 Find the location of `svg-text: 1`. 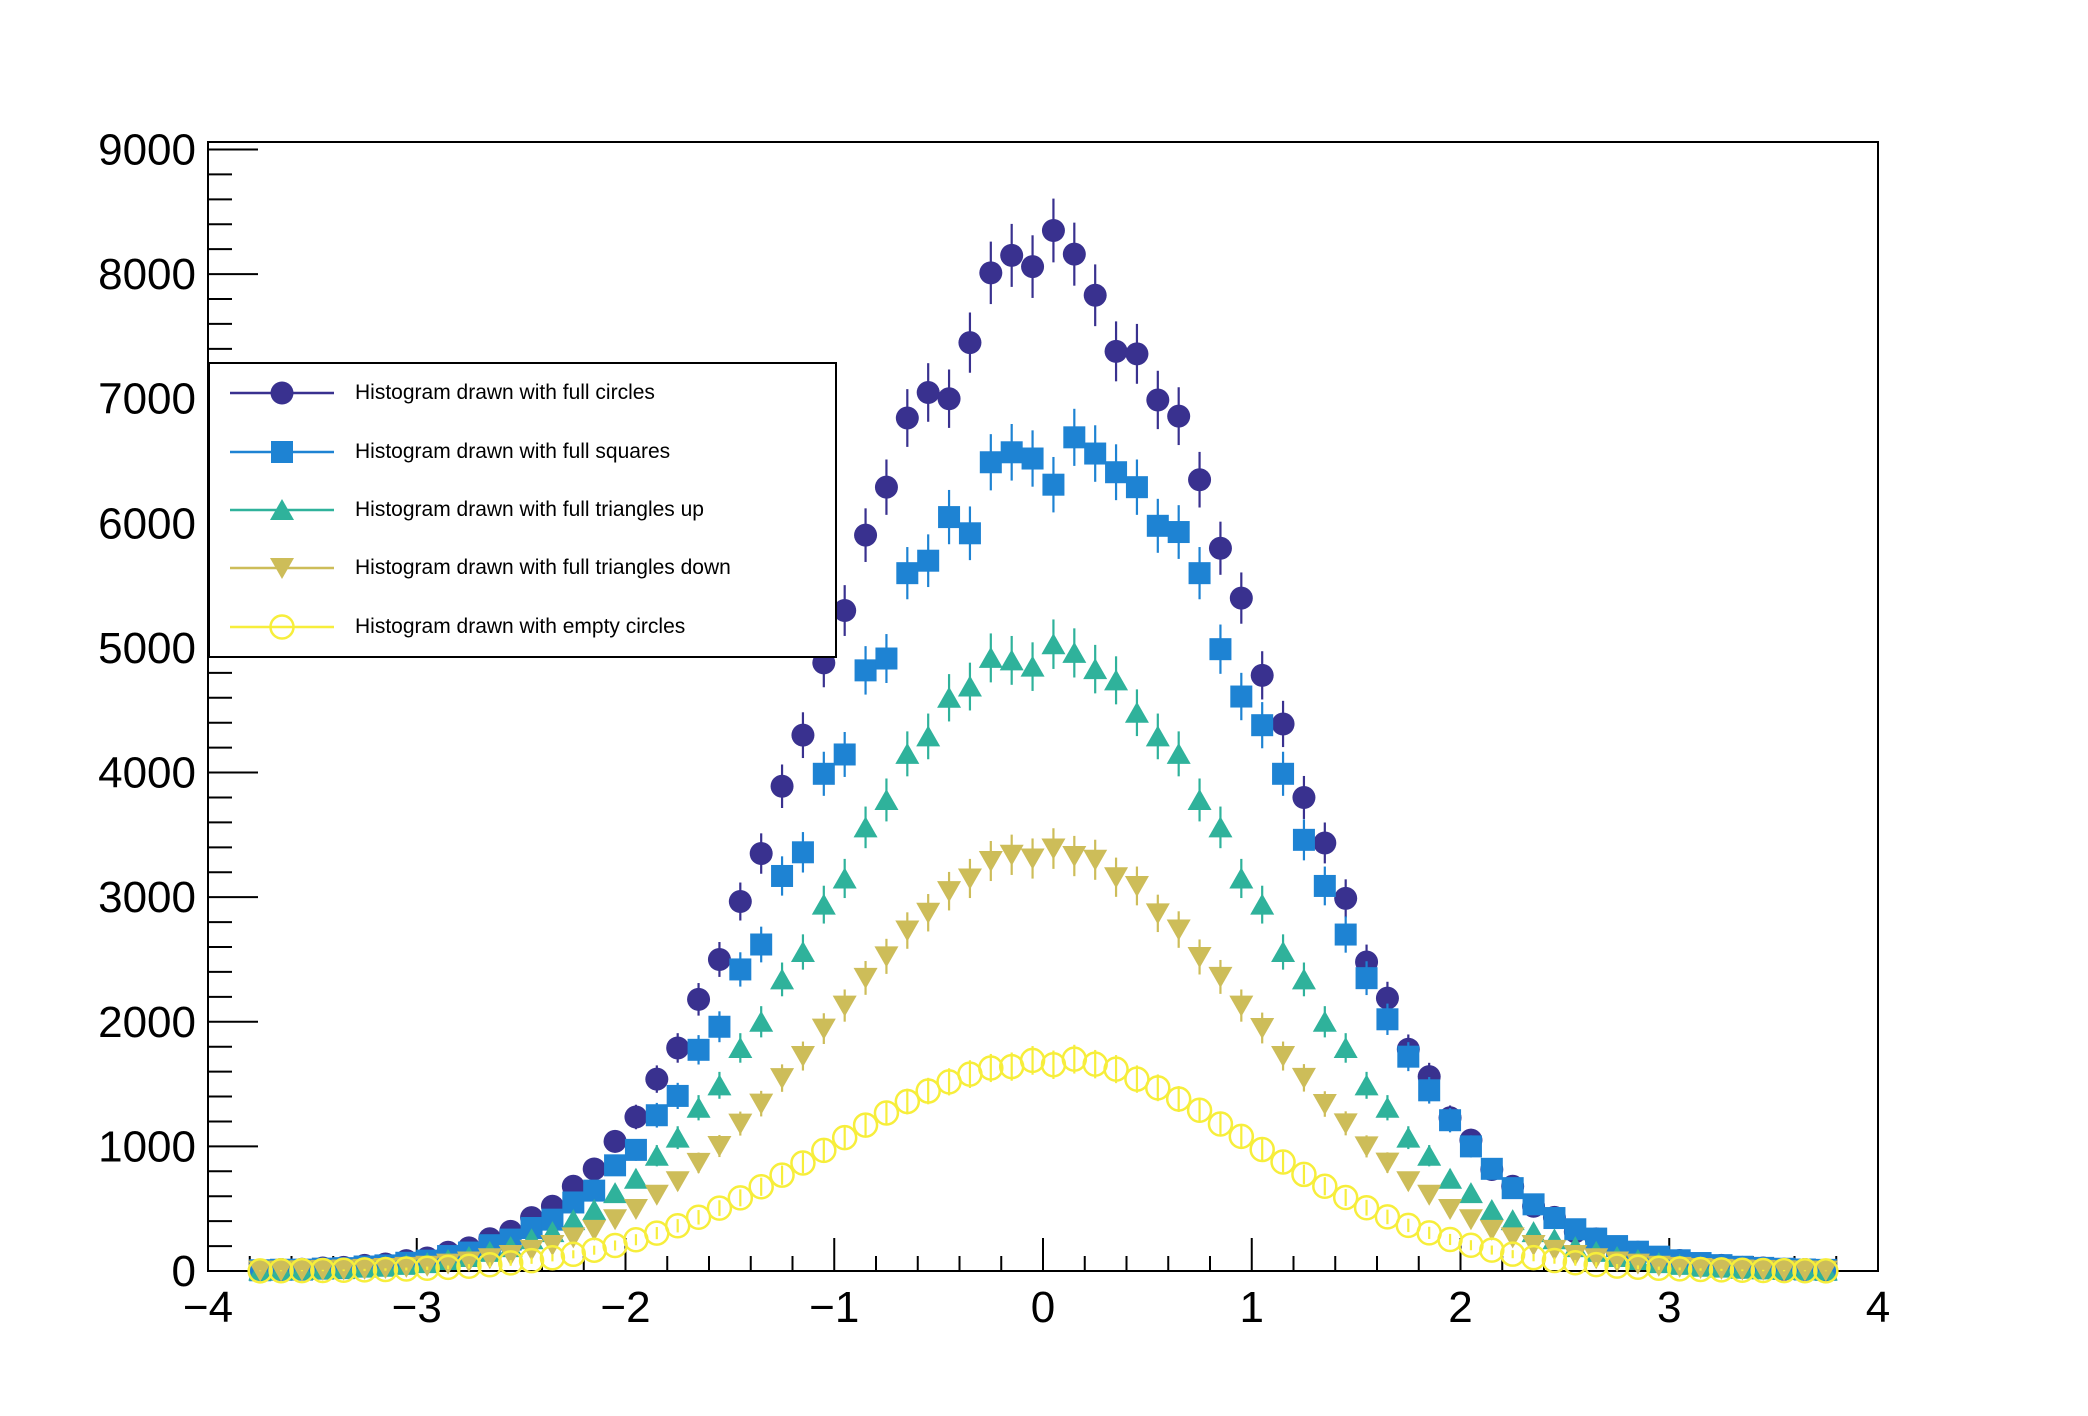

svg-text: 1 is located at coordinates (1252, 1307).